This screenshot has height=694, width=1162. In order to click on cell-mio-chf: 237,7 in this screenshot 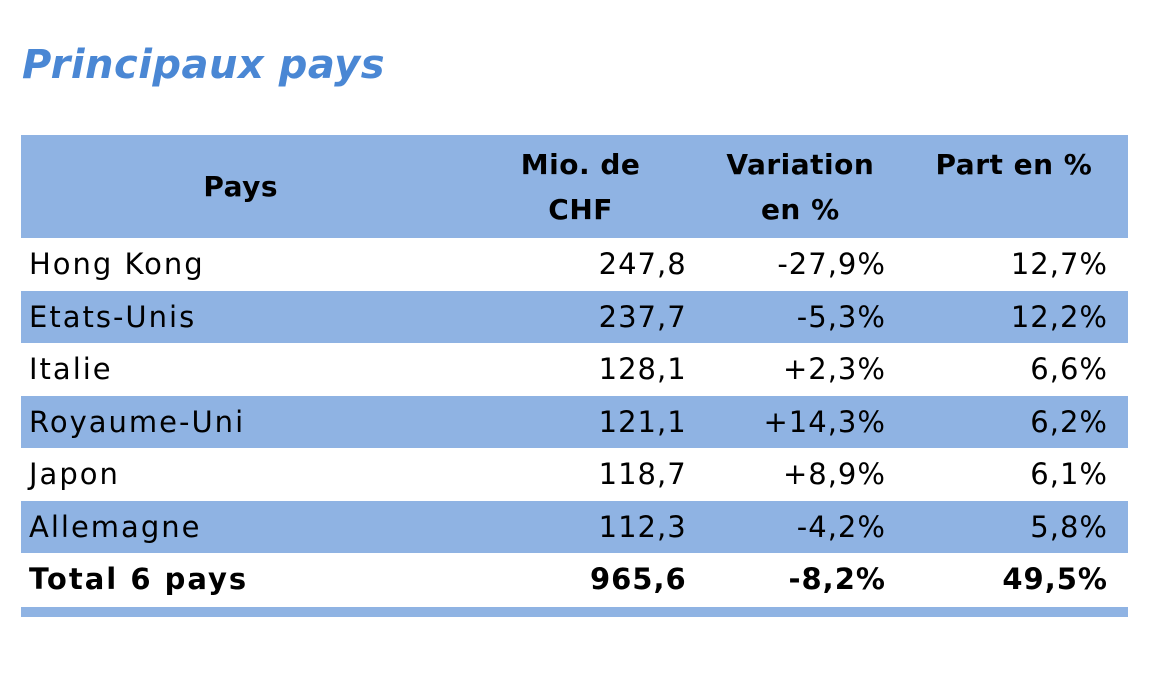, I will do `click(642, 316)`.